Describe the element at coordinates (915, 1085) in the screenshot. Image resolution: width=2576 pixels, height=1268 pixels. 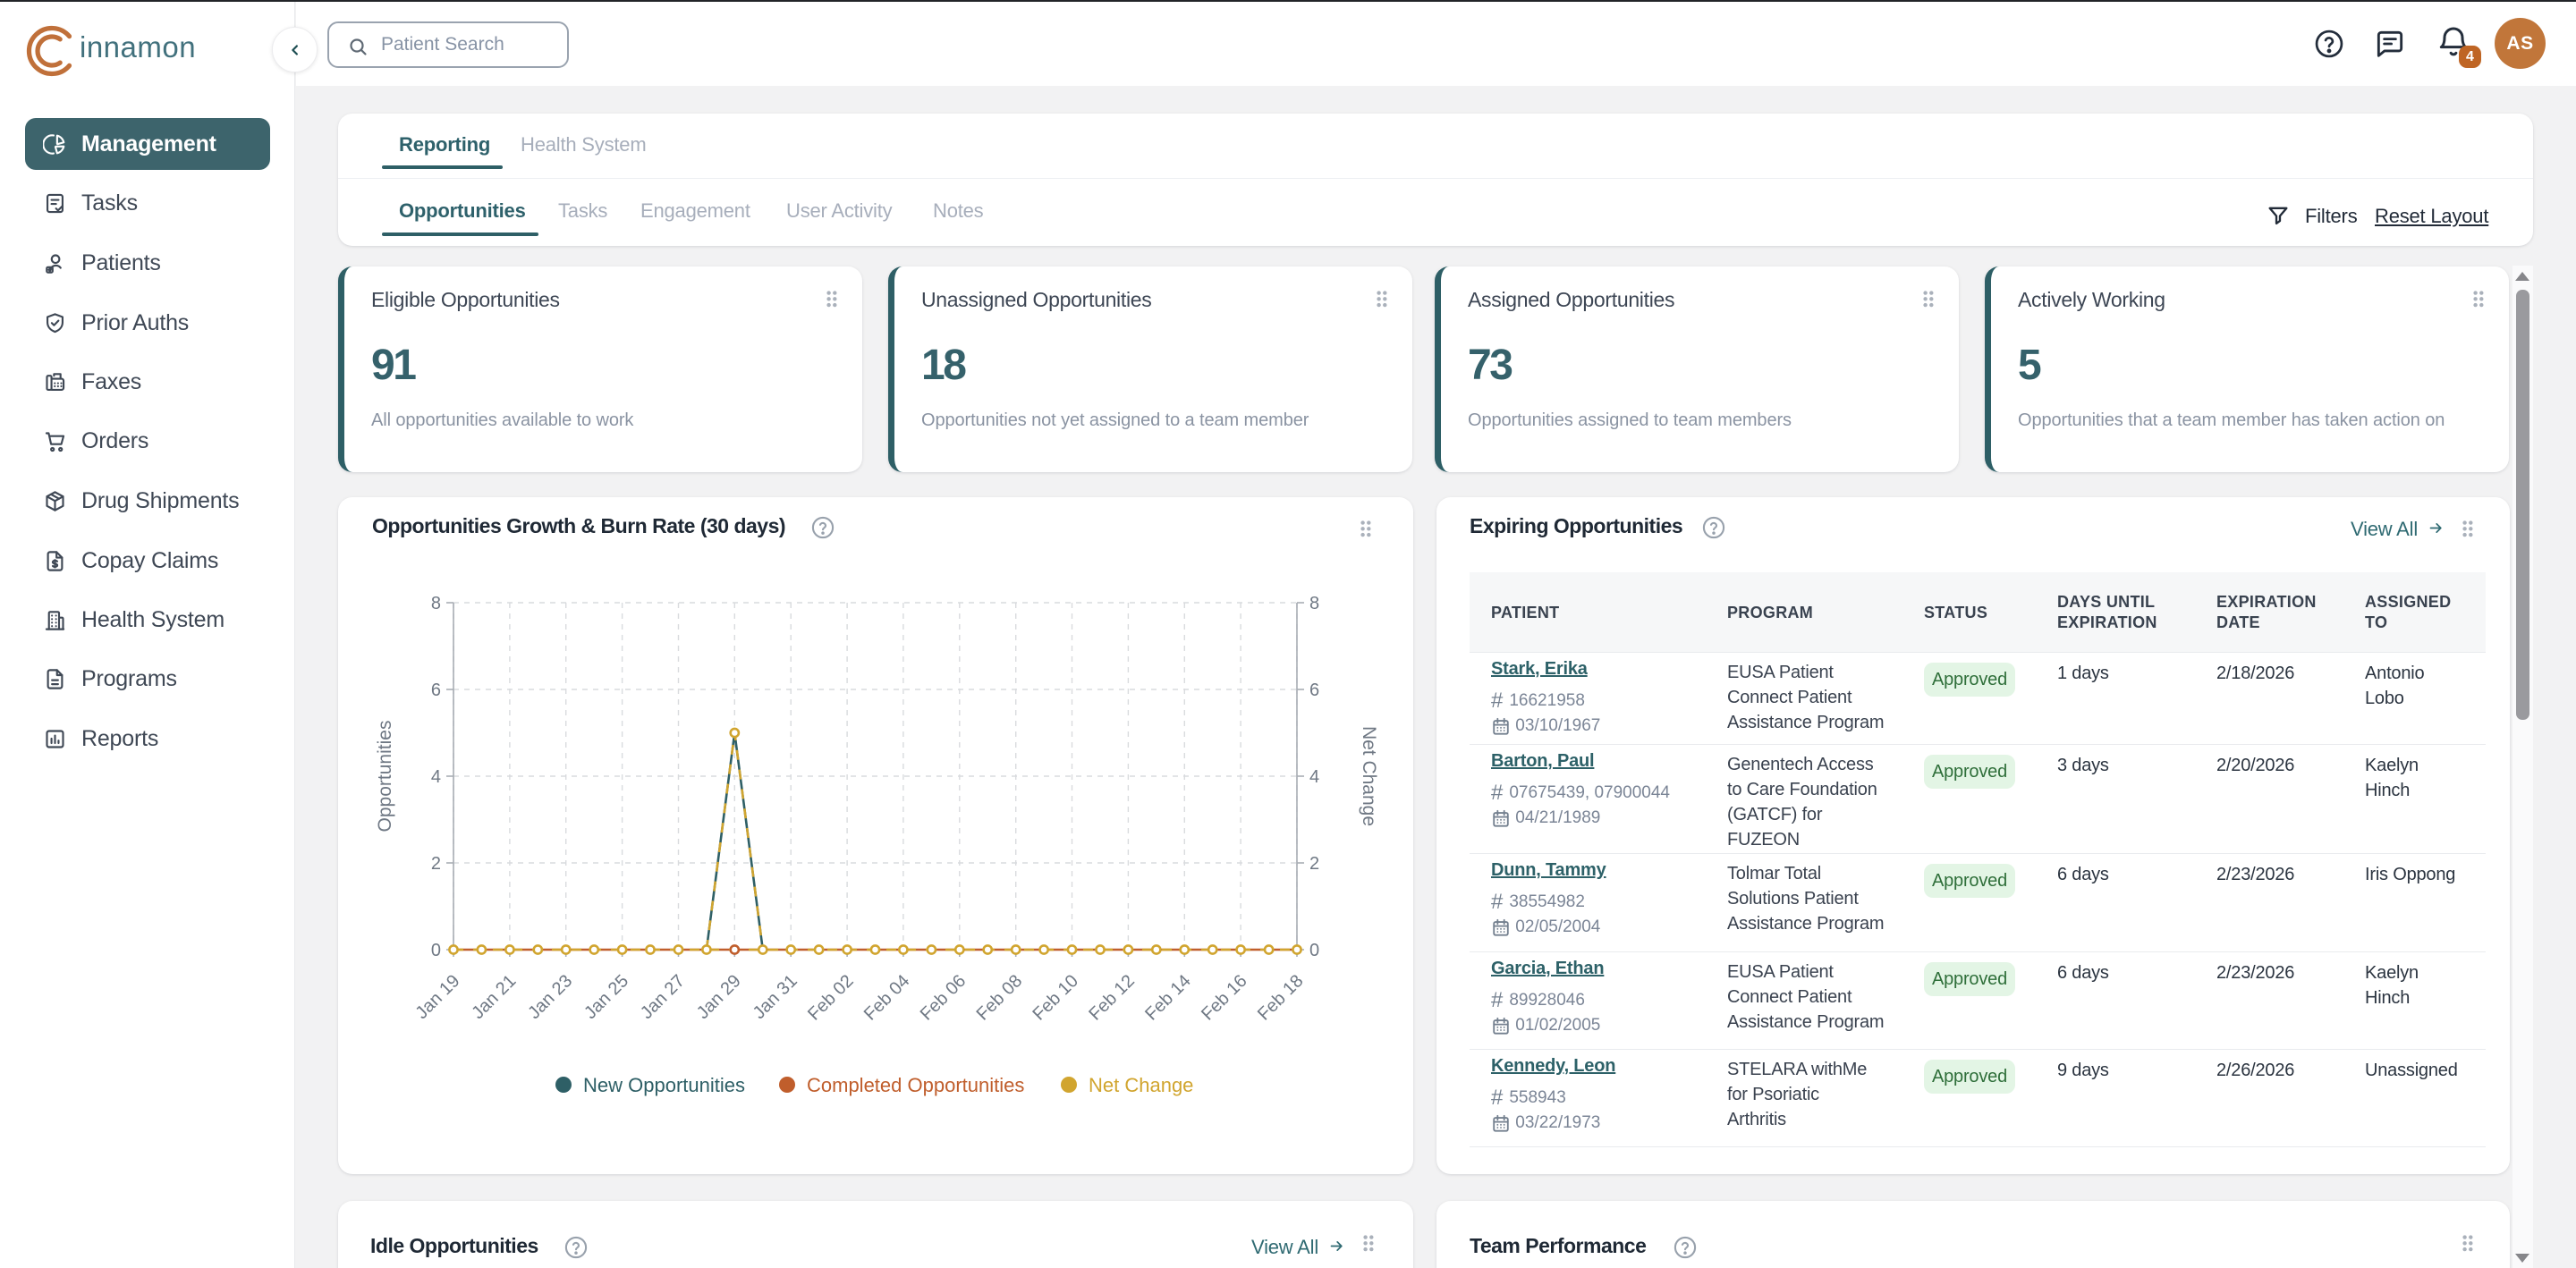
I see `svg-text: Completed Opportunities` at that location.